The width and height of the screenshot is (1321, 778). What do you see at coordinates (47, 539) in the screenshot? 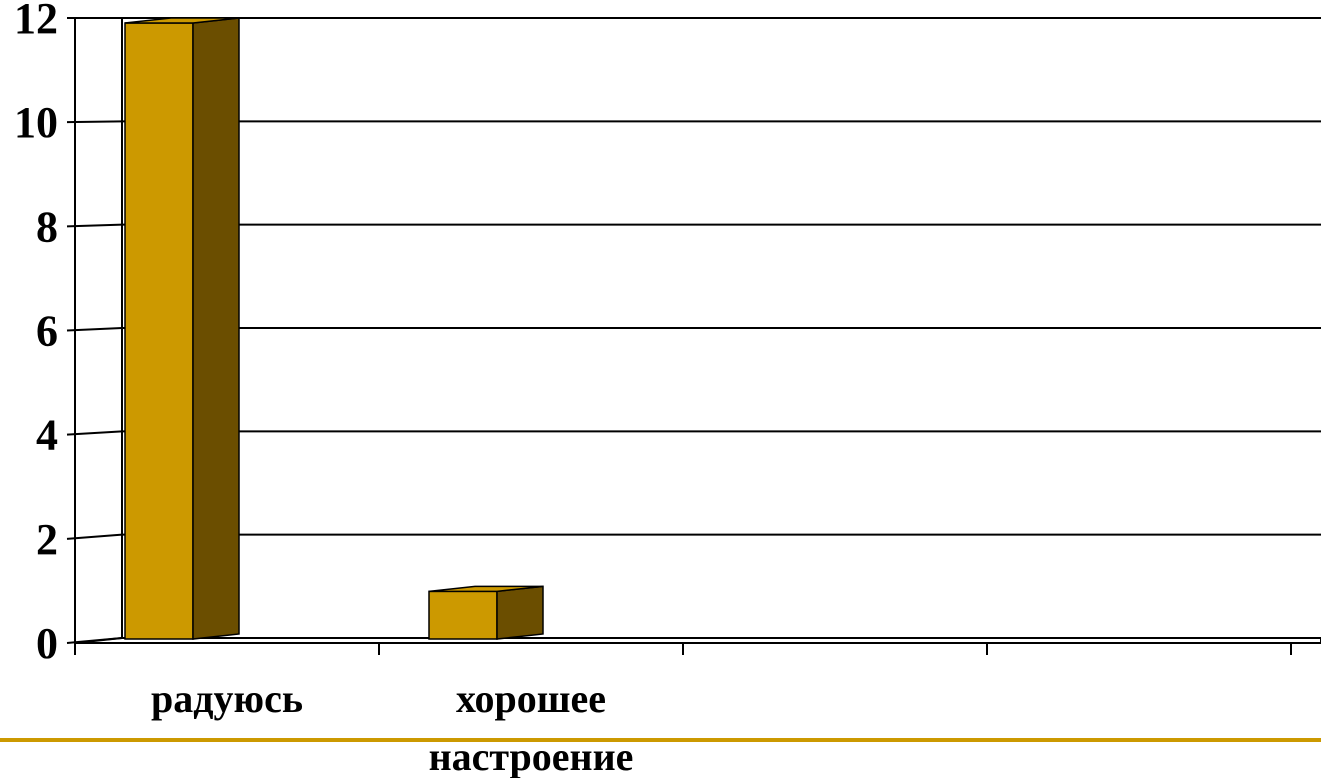
I see `y-tick-label: 2` at bounding box center [47, 539].